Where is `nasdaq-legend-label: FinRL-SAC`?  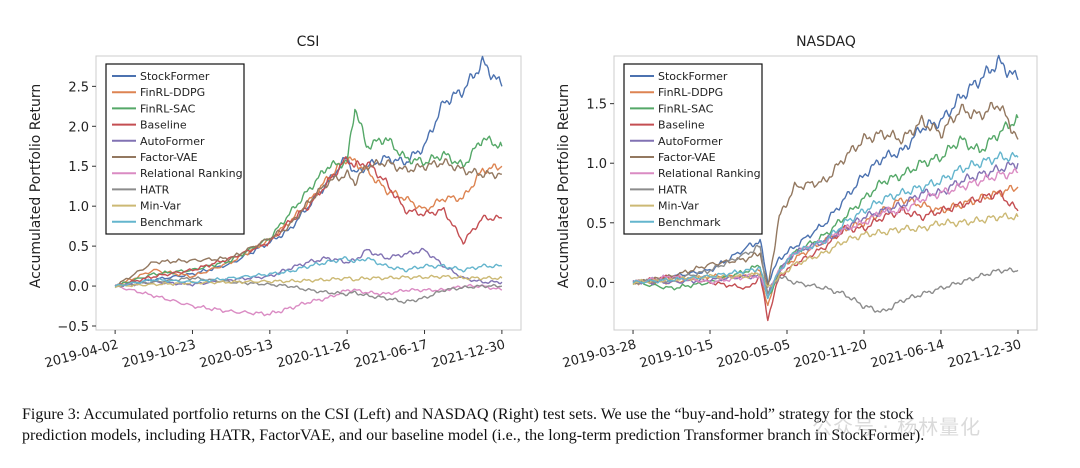
nasdaq-legend-label: FinRL-SAC is located at coordinates (686, 108).